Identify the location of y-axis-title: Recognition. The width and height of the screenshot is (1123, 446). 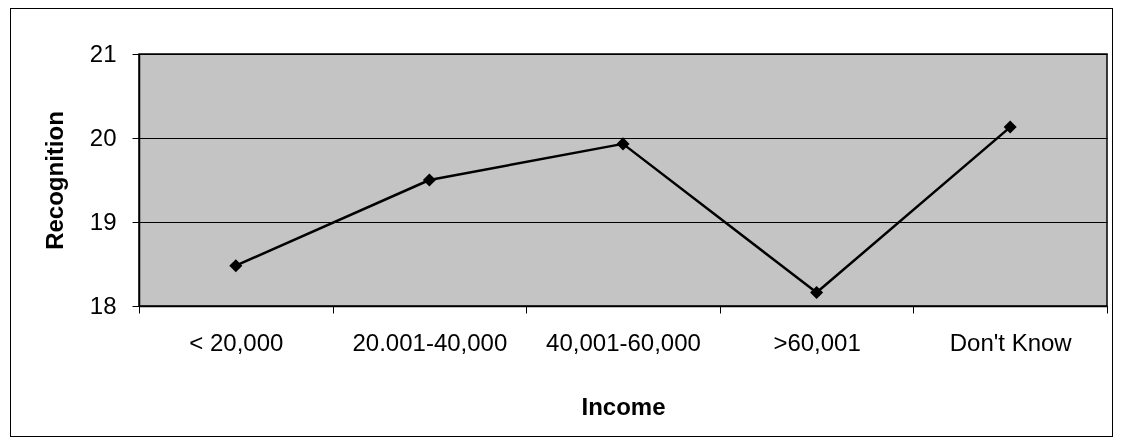
(54, 180).